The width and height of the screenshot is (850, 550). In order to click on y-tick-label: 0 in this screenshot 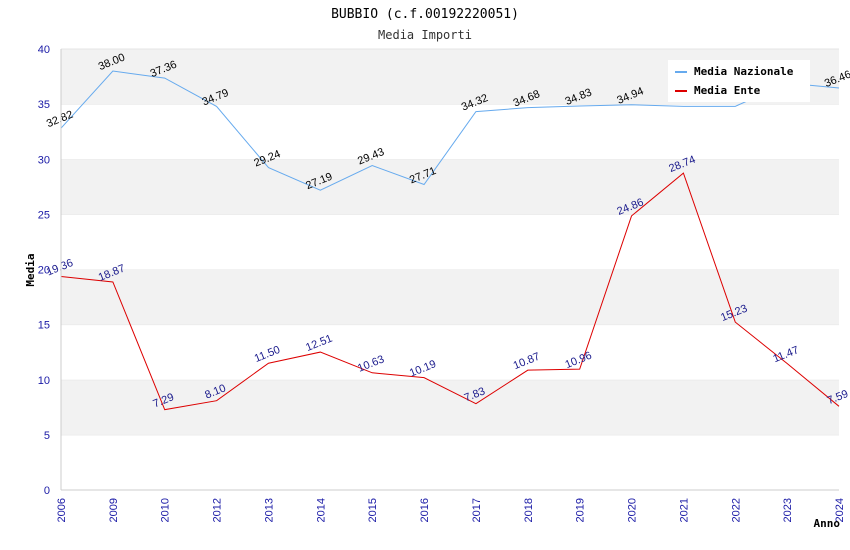, I will do `click(47, 491)`.